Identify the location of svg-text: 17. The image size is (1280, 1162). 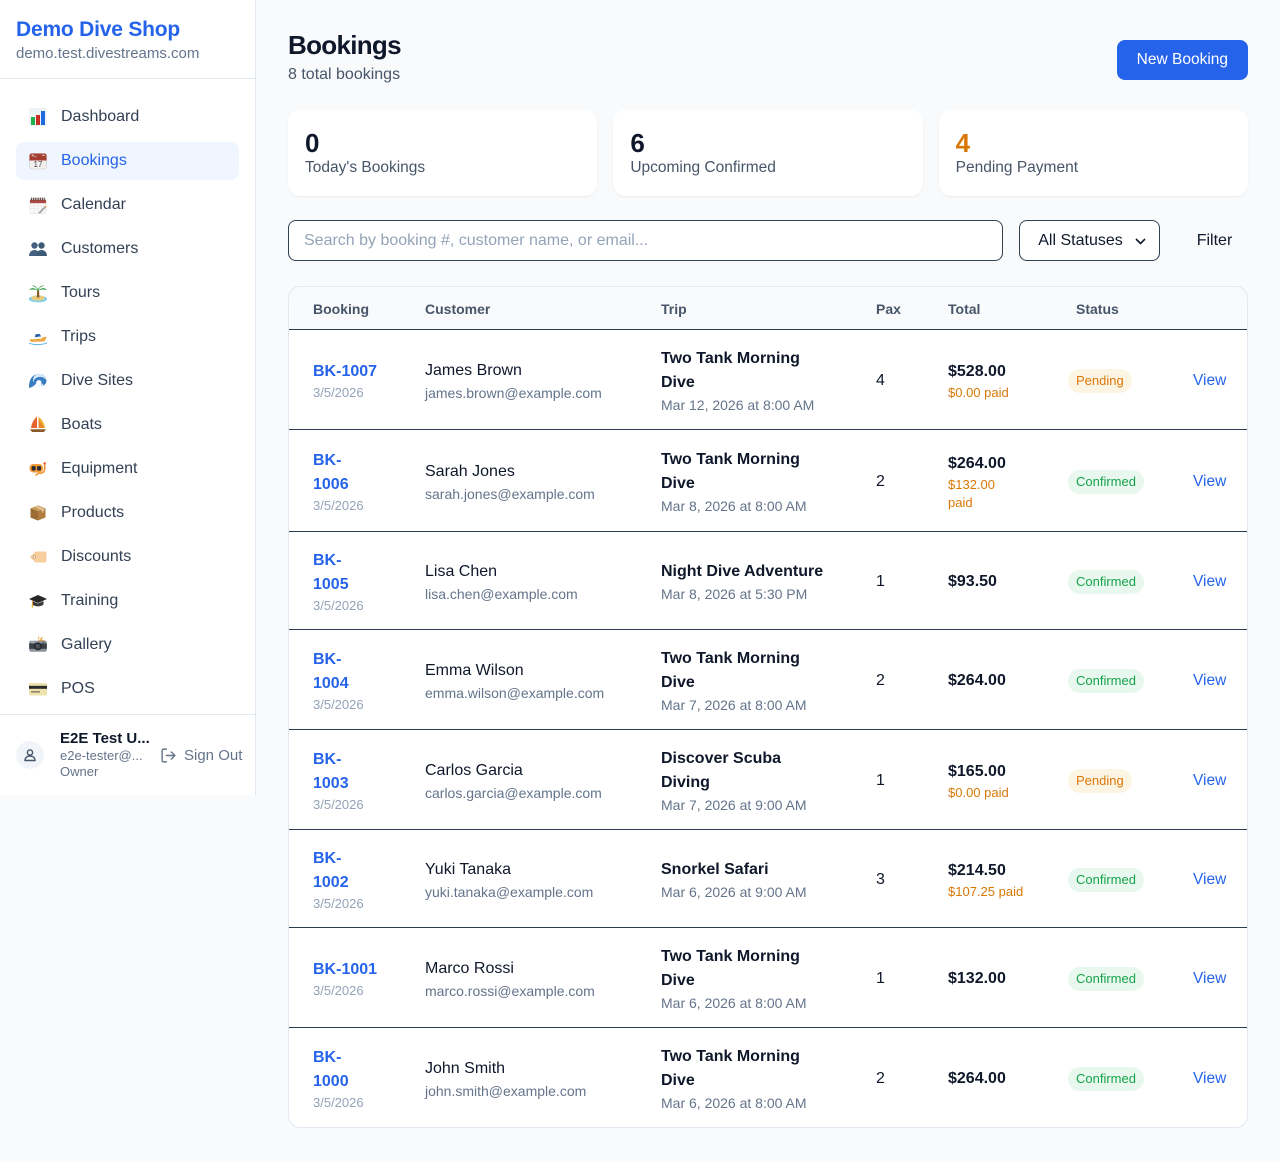
(38, 164).